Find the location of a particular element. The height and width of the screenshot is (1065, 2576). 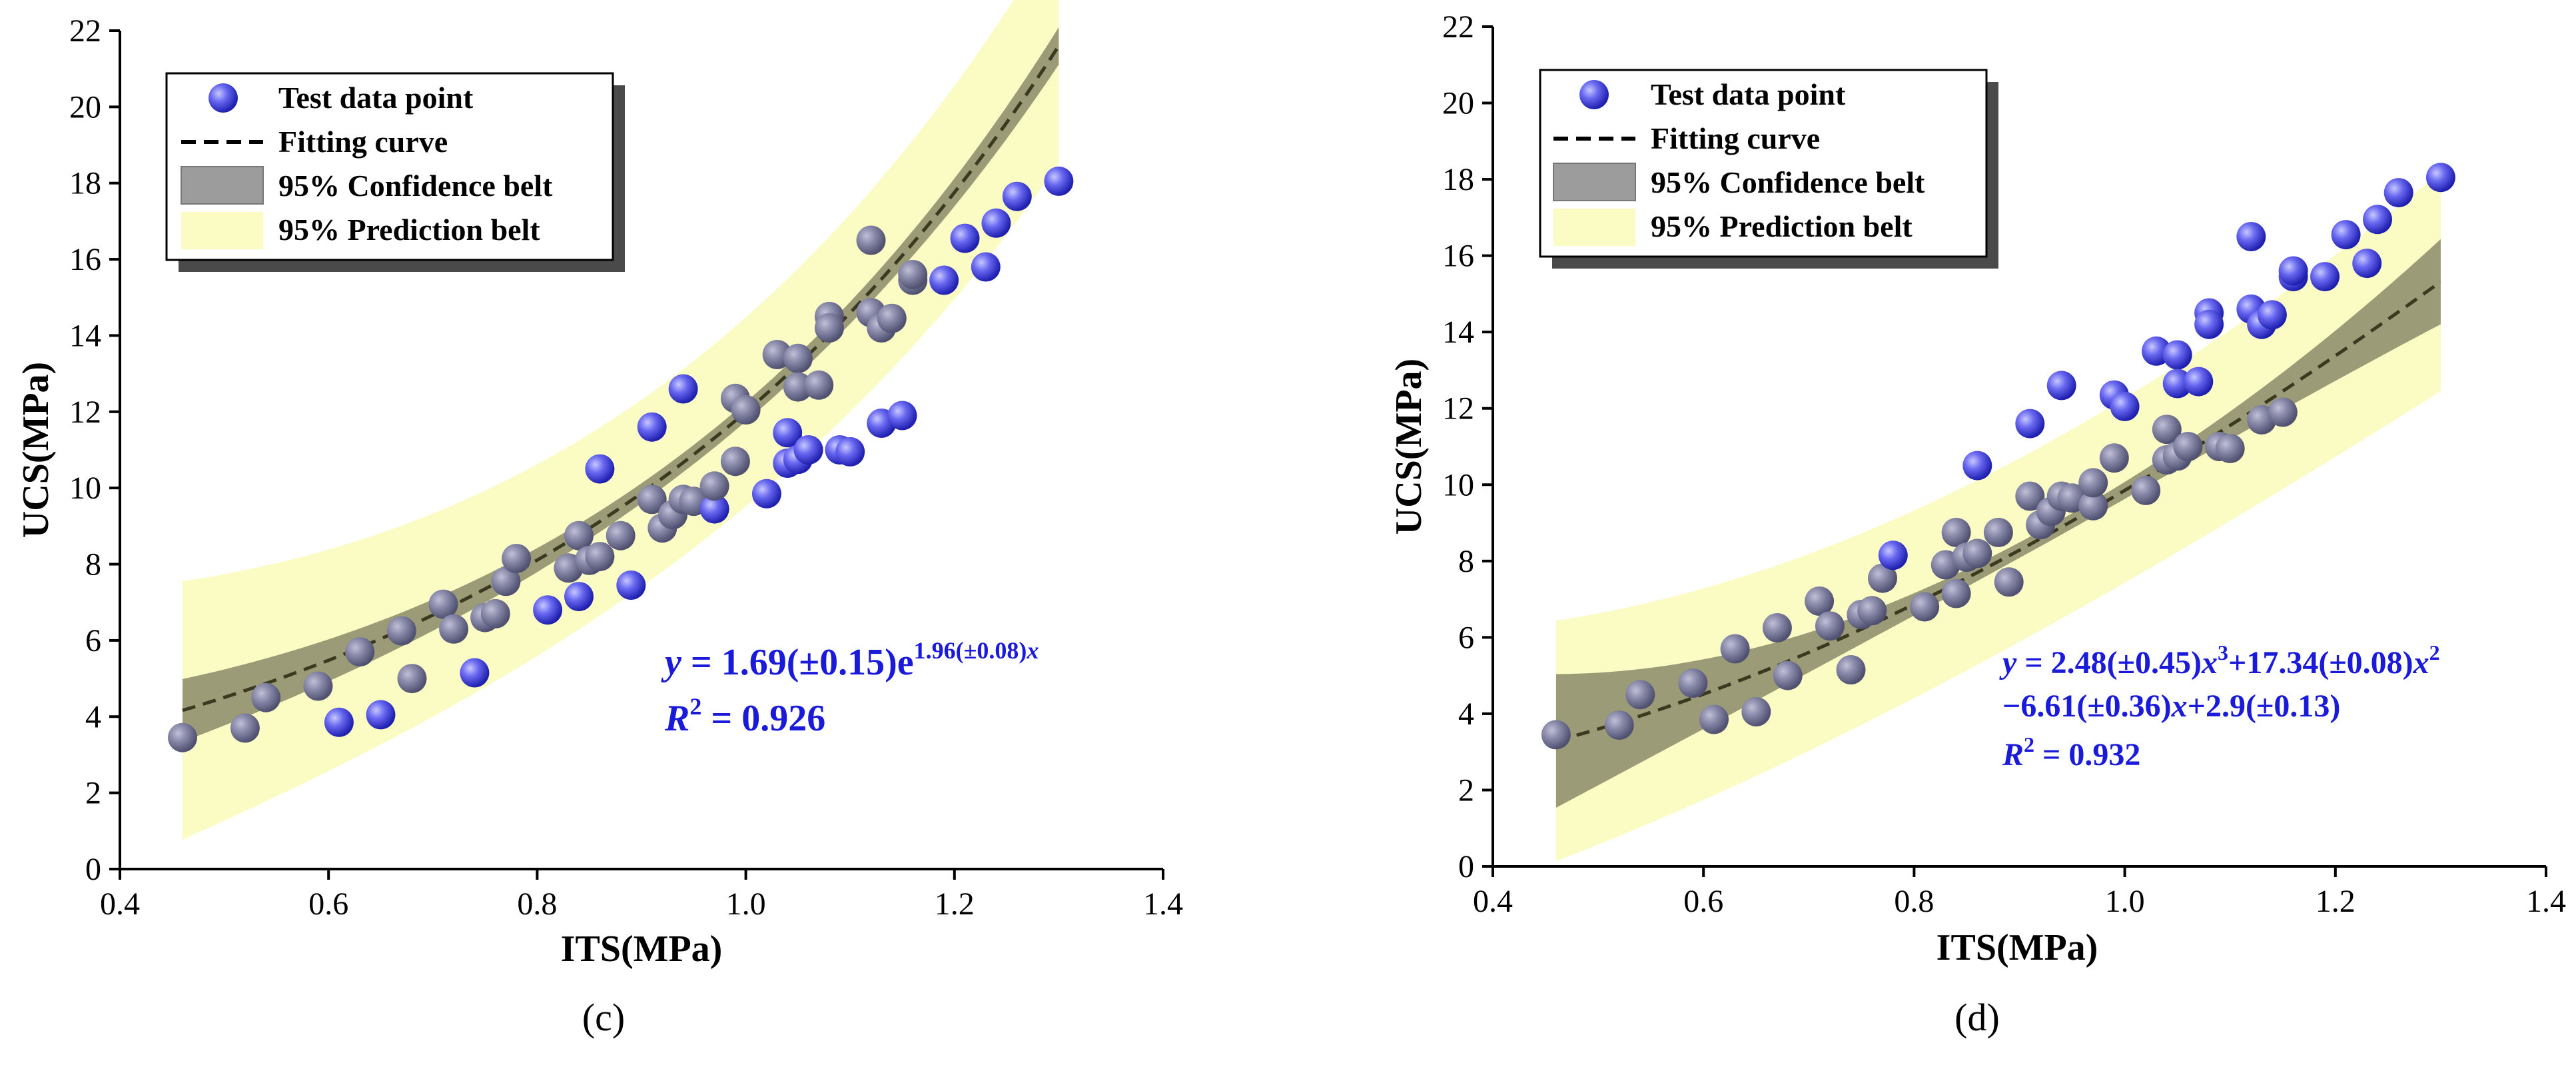

fit-equation-line1-d: y = 2.48(±0.45)x3+17.34(±0.08)x2 is located at coordinates (2219, 660).